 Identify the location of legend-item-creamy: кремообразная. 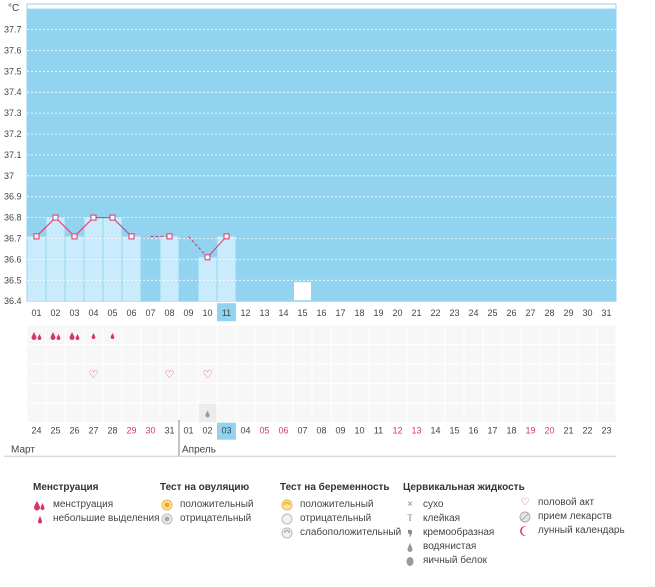
(464, 533).